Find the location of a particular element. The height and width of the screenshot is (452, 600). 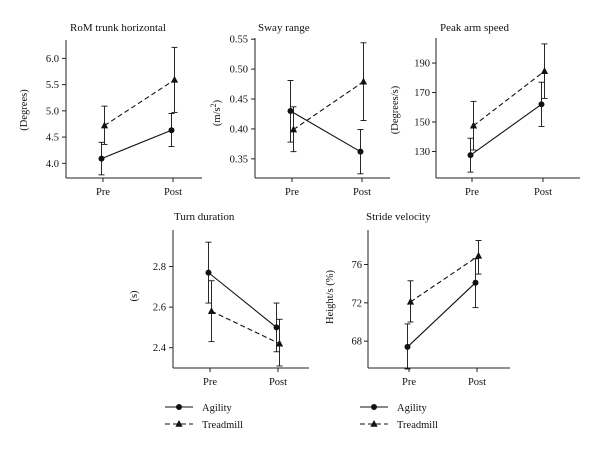

y-tick-label: 130 is located at coordinates (422, 152).